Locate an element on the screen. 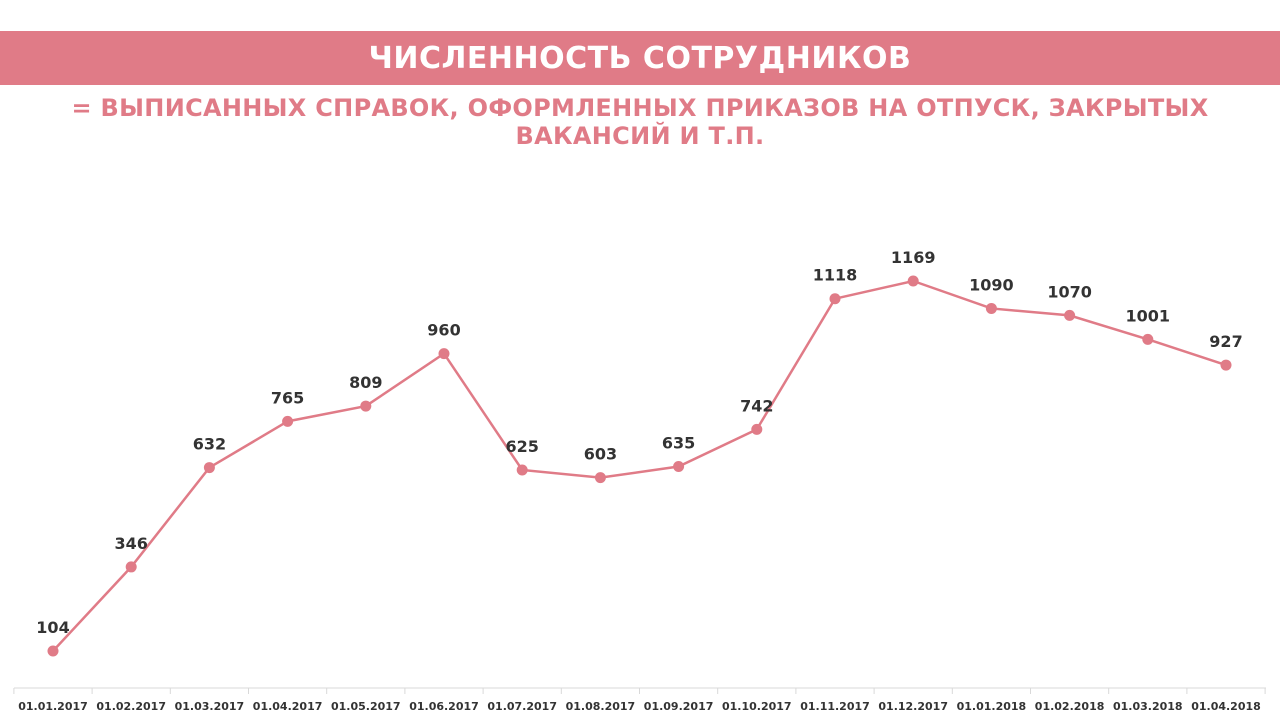  data-label: 927 is located at coordinates (1225, 341).